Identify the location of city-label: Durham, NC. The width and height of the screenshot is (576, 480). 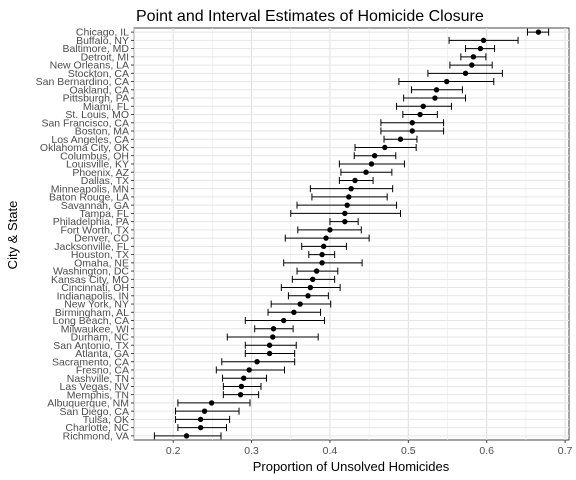
(100, 338).